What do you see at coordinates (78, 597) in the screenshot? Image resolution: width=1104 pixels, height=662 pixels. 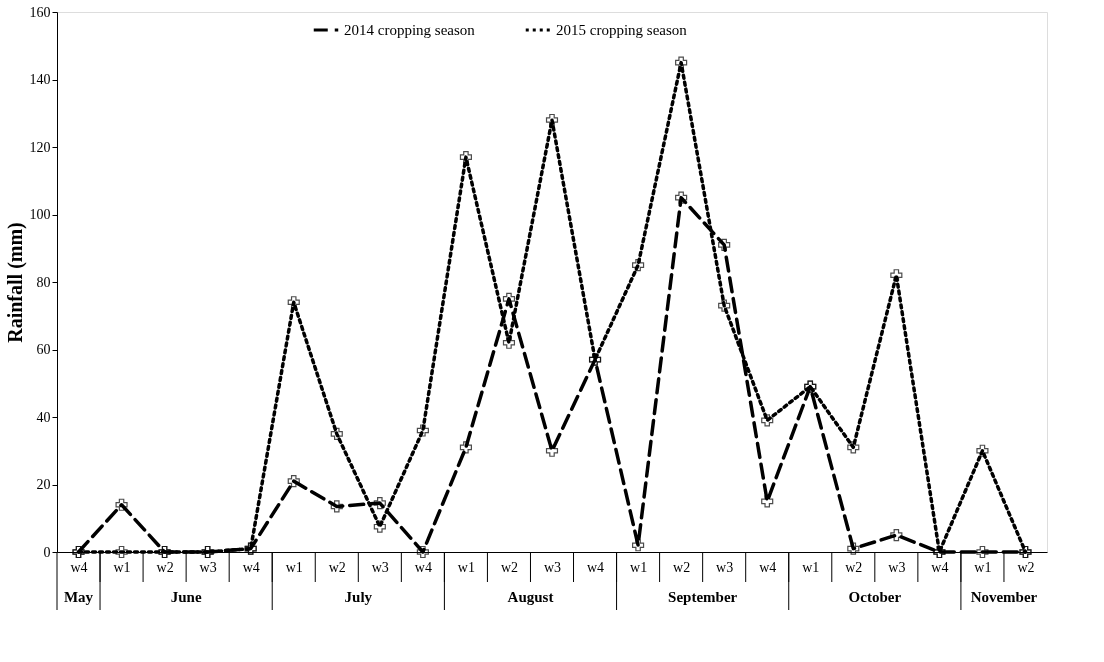 I see `text: May` at bounding box center [78, 597].